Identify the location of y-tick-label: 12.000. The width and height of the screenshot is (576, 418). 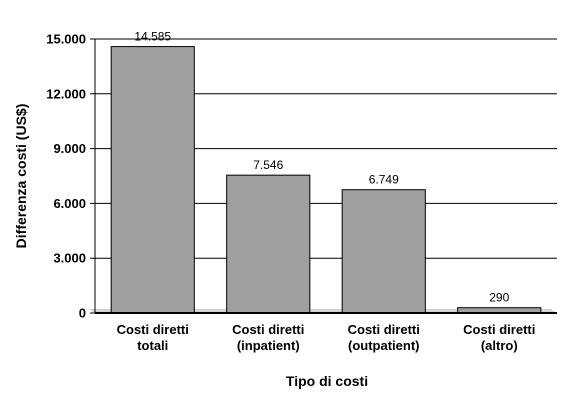
(66, 93).